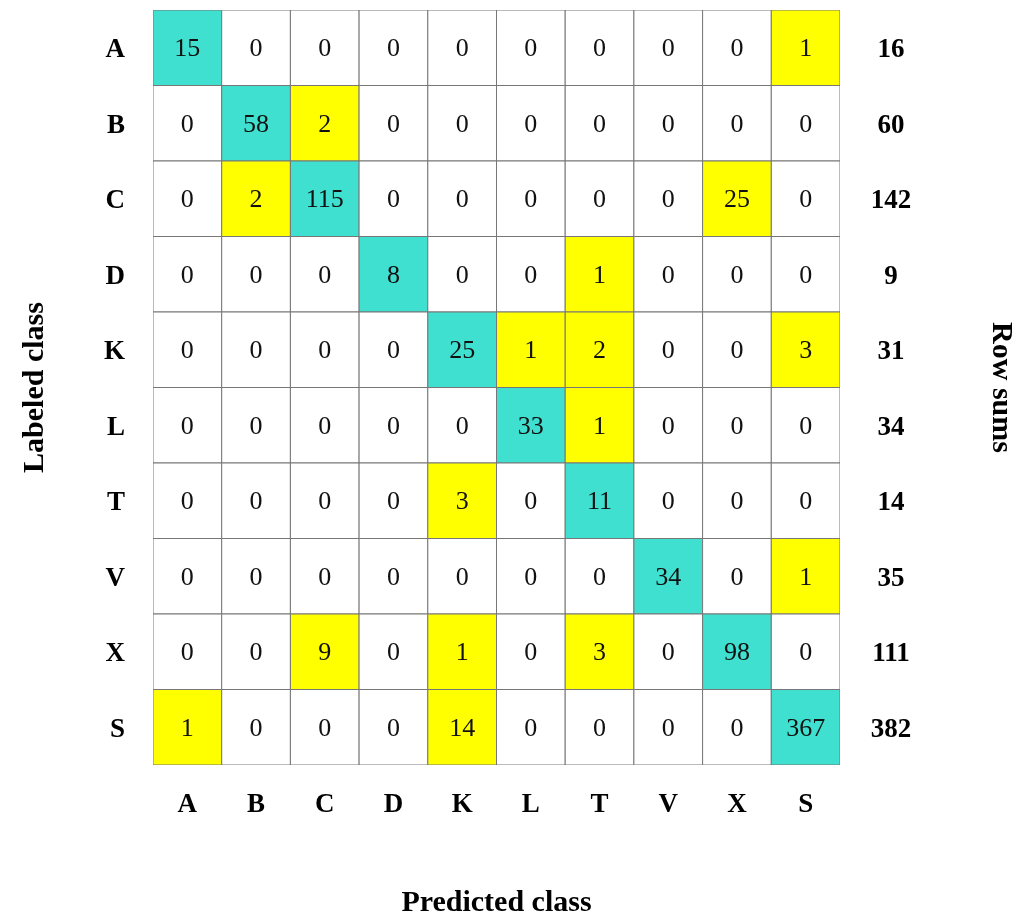 The image size is (1020, 921). Describe the element at coordinates (114, 350) in the screenshot. I see `y-tick-label: K` at that location.